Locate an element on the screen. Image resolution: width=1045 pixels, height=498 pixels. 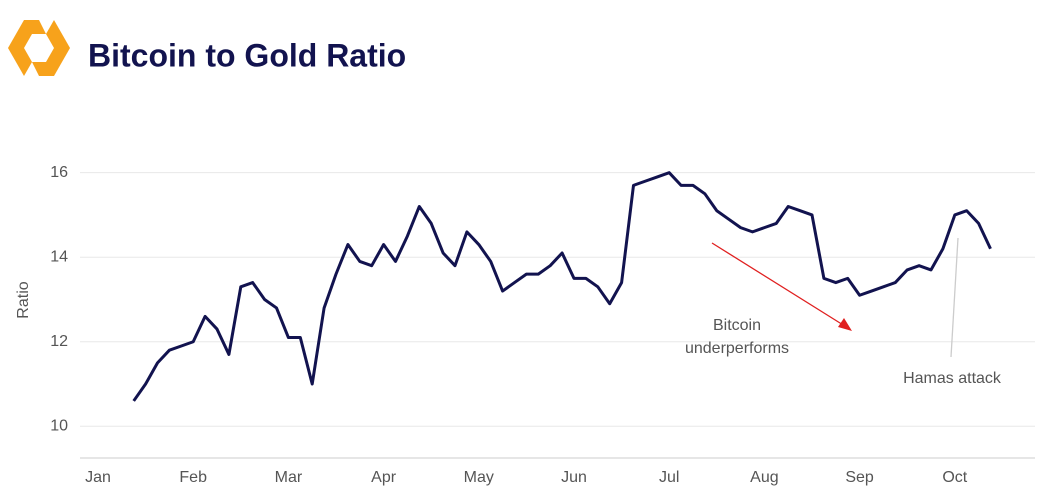
x-tick-label: Jul is located at coordinates (669, 477).